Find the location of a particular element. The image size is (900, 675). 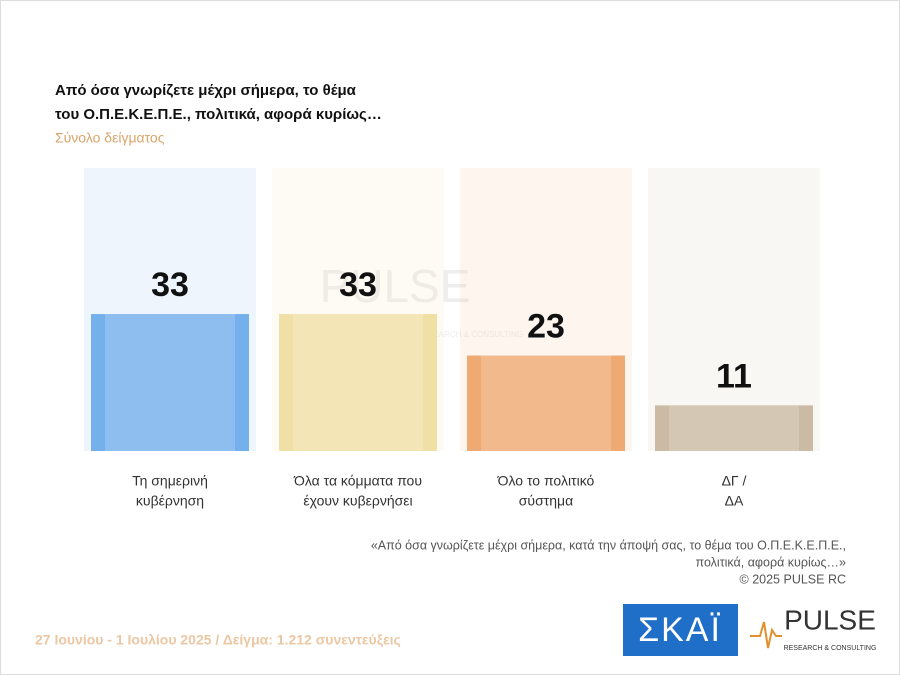

watermark-tagline: RESEARCH & CONSULTING is located at coordinates (470, 334).